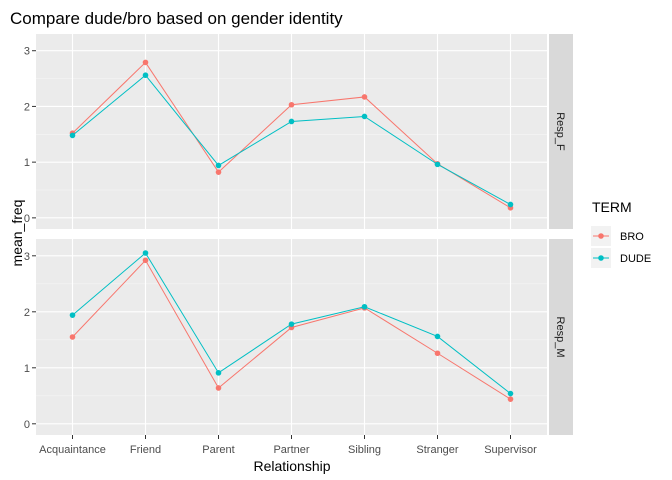  What do you see at coordinates (145, 450) in the screenshot?
I see `x-tick-label: Friend` at bounding box center [145, 450].